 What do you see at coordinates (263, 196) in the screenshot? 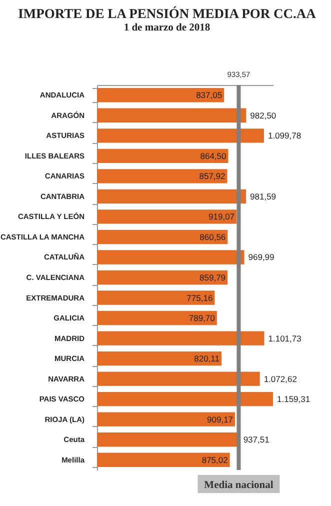
I see `data-label: 981,59` at bounding box center [263, 196].